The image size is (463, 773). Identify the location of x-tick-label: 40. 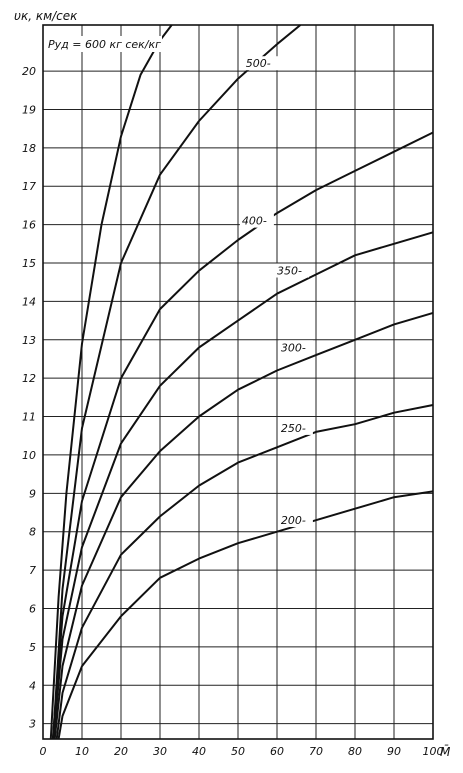
(199, 751).